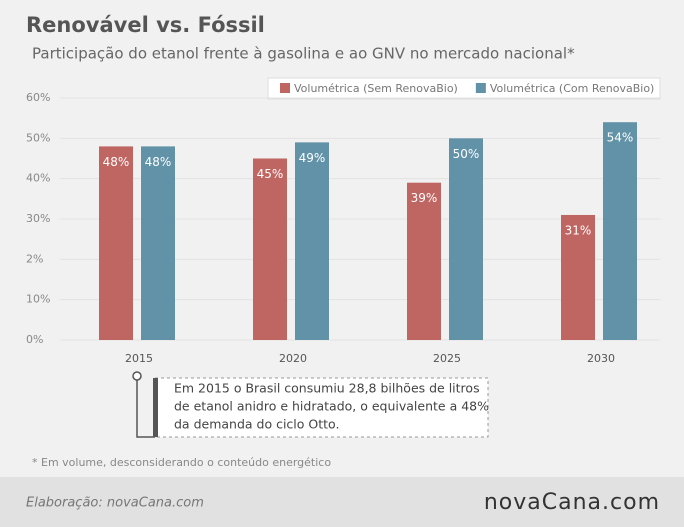 The height and width of the screenshot is (527, 684). I want to click on legend-label: Volumétrica (Com RenovaBio), so click(572, 88).